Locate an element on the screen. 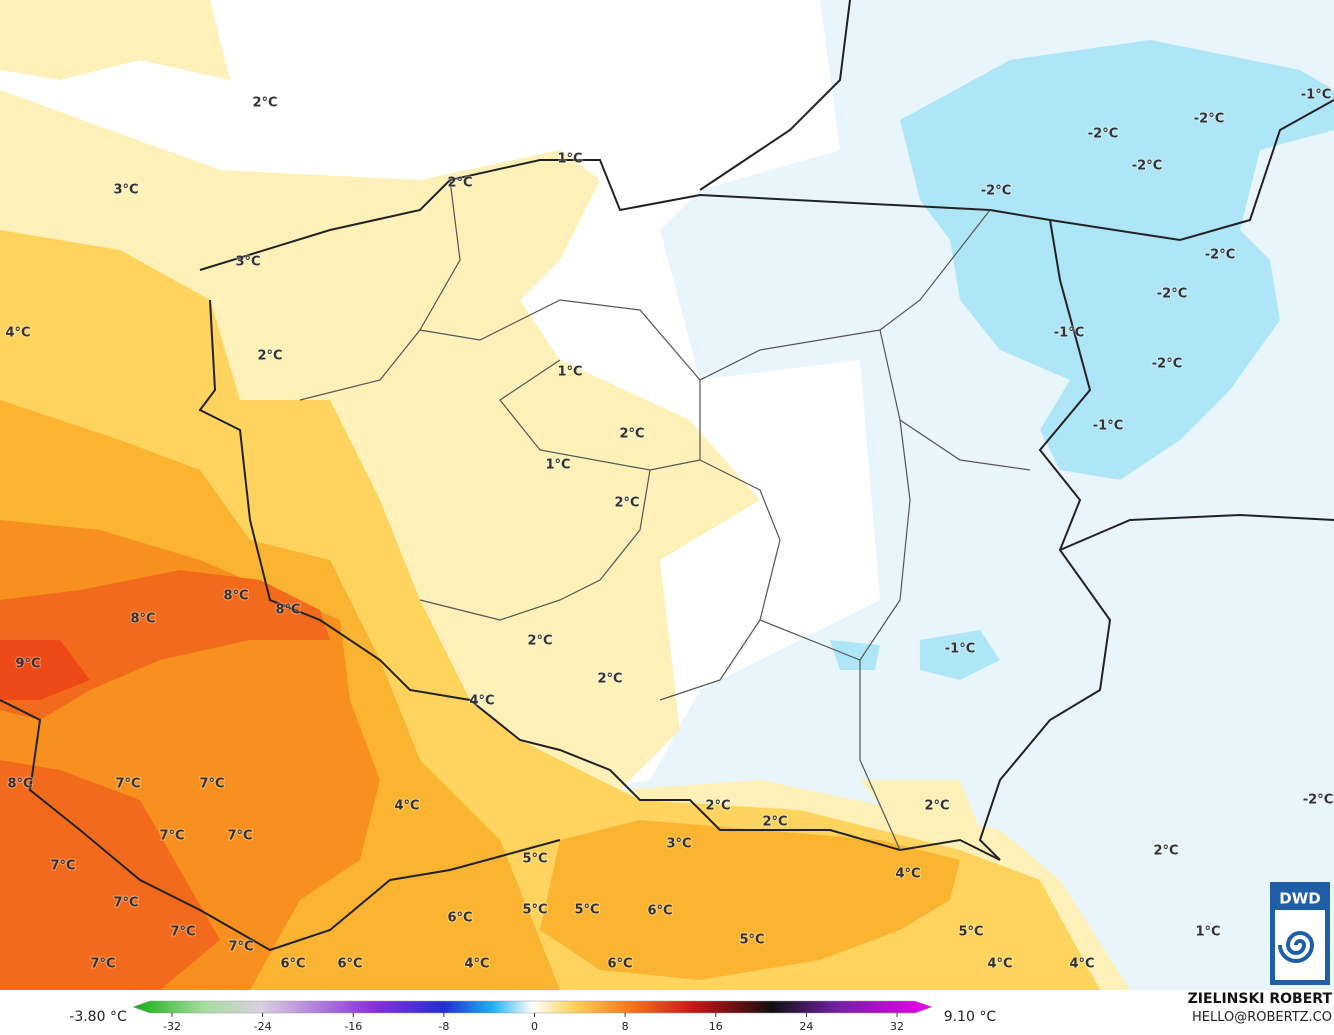  max-value: 9.10 °C is located at coordinates (970, 1017).